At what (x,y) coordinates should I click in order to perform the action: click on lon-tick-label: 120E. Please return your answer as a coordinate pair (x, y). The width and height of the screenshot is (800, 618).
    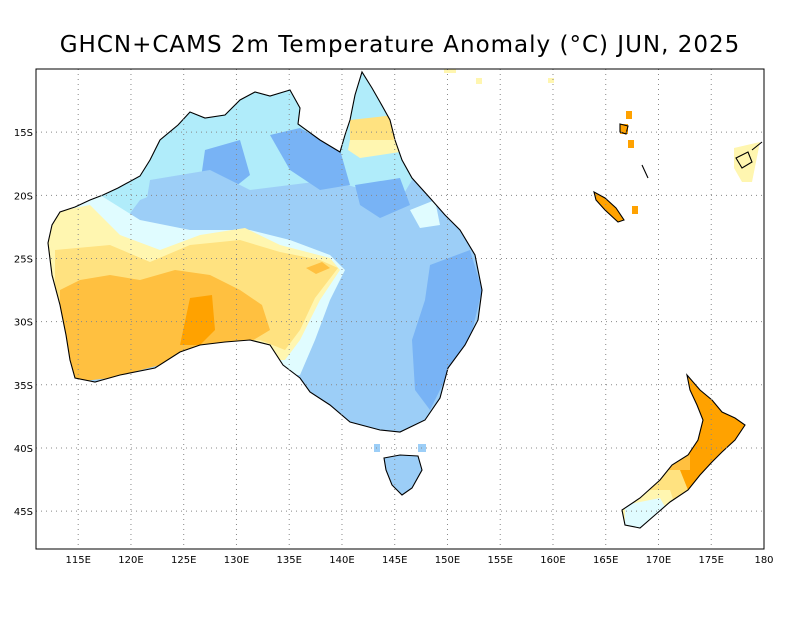
    Looking at the image, I should click on (130, 560).